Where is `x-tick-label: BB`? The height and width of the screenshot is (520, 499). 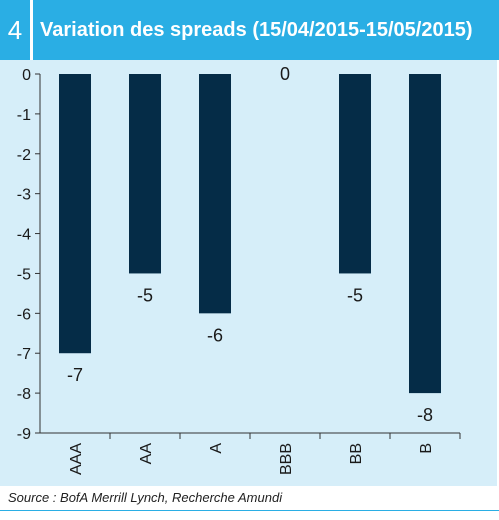 x-tick-label: BB is located at coordinates (356, 453).